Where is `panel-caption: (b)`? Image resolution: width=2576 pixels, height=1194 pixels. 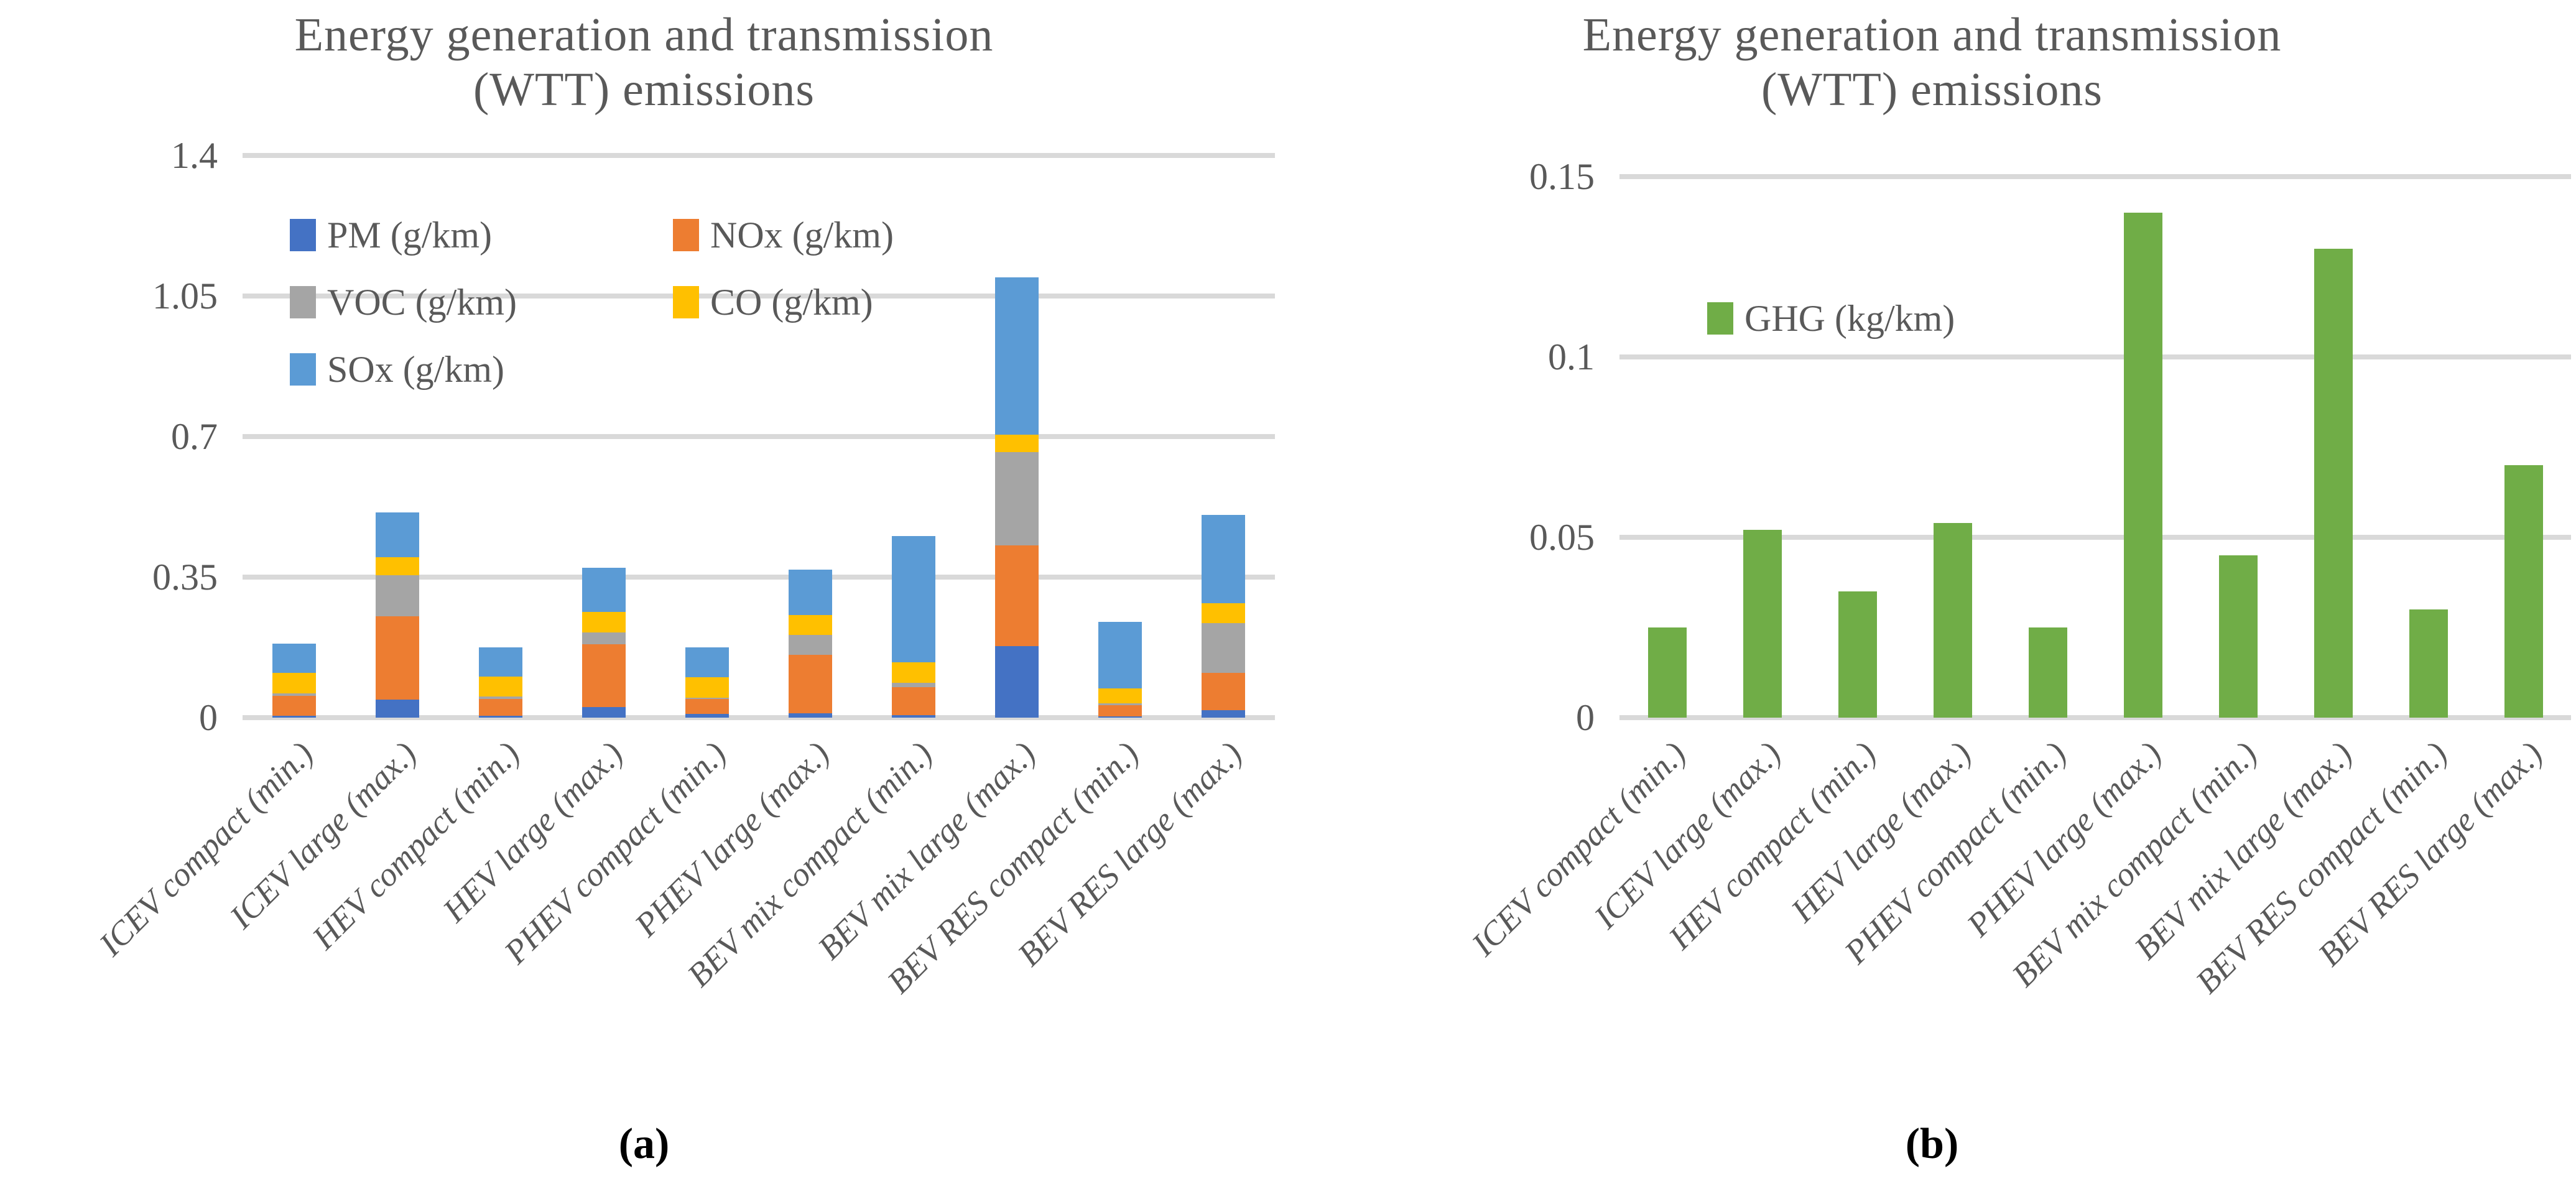 panel-caption: (b) is located at coordinates (1932, 1144).